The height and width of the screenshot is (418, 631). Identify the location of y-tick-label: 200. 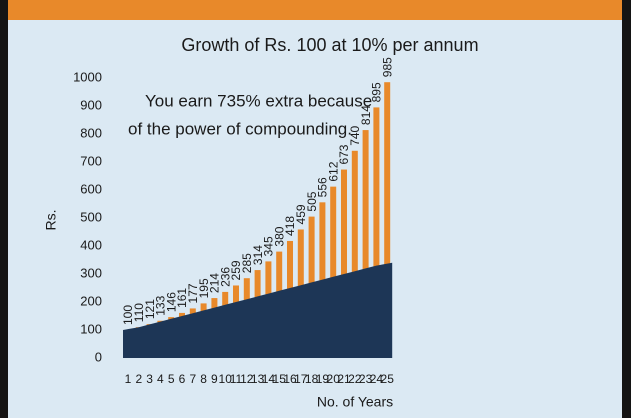
(91, 300).